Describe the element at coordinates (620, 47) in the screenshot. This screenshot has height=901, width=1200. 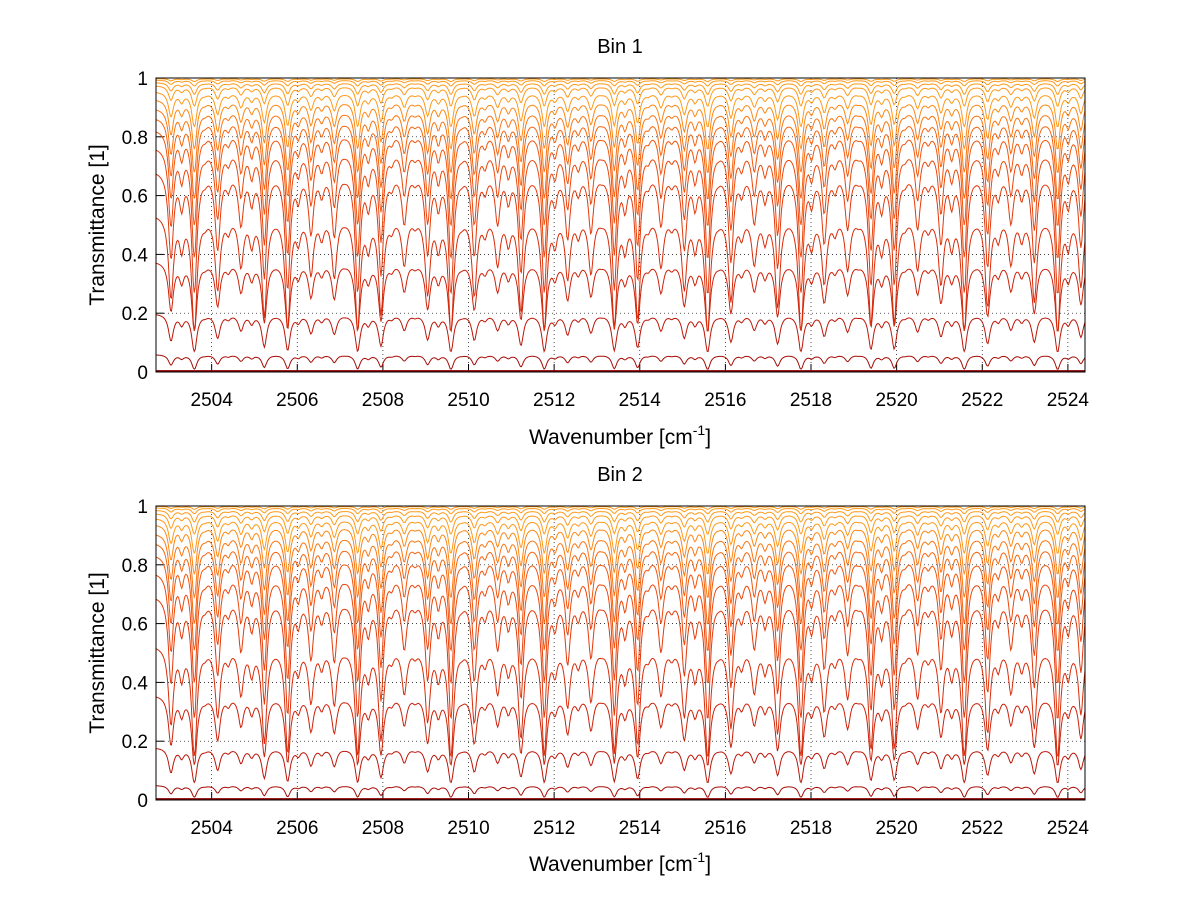
I see `chart-title: Bin 1` at that location.